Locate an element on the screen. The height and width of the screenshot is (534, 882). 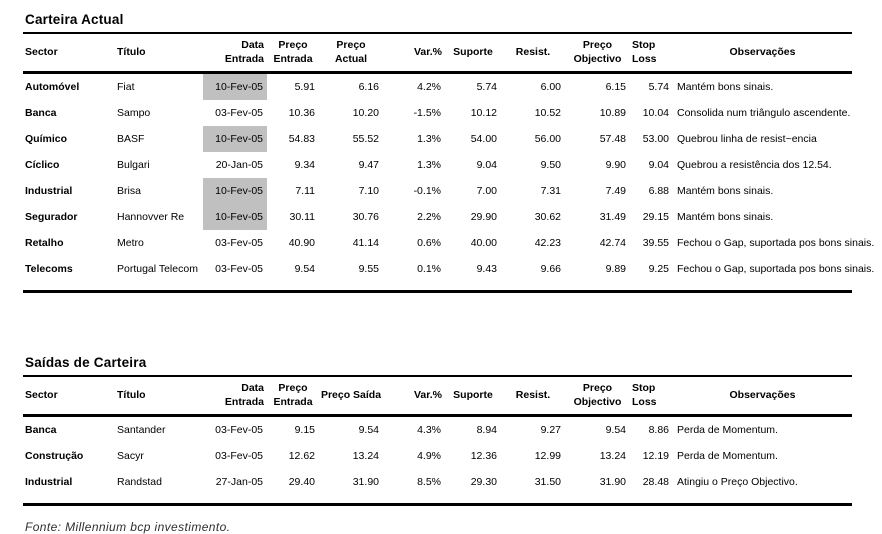
cell-resist: 7.31 is located at coordinates (550, 191).